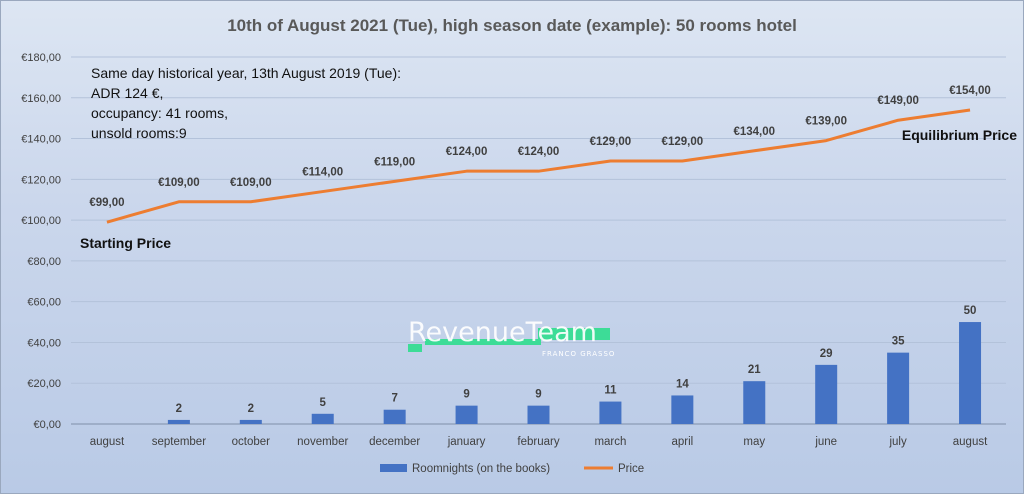 The width and height of the screenshot is (1024, 494). Describe the element at coordinates (394, 162) in the screenshot. I see `price-data-label: €119,00` at that location.